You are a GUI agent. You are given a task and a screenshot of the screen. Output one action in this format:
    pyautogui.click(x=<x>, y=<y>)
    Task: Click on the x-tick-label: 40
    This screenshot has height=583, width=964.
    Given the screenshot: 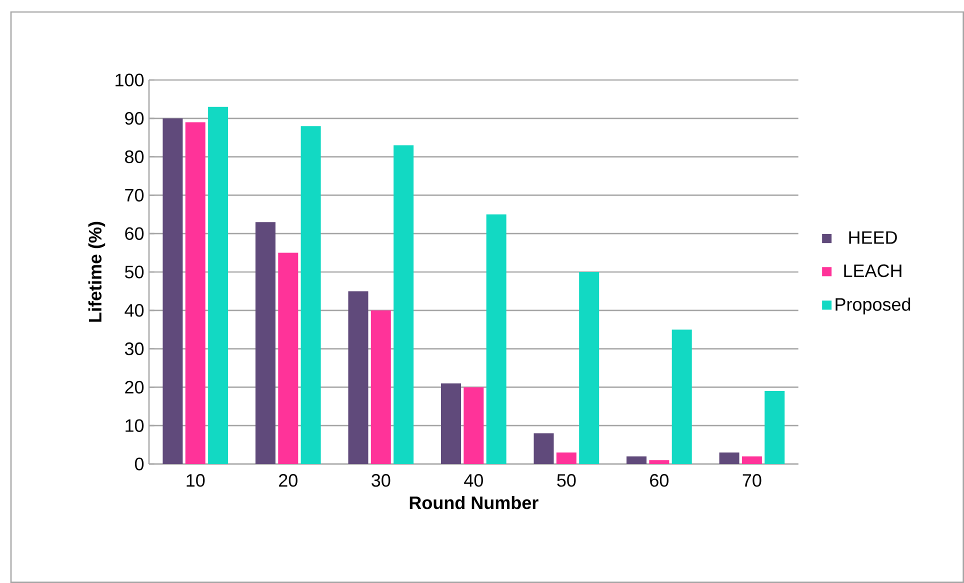 What is the action you would take?
    pyautogui.click(x=473, y=480)
    